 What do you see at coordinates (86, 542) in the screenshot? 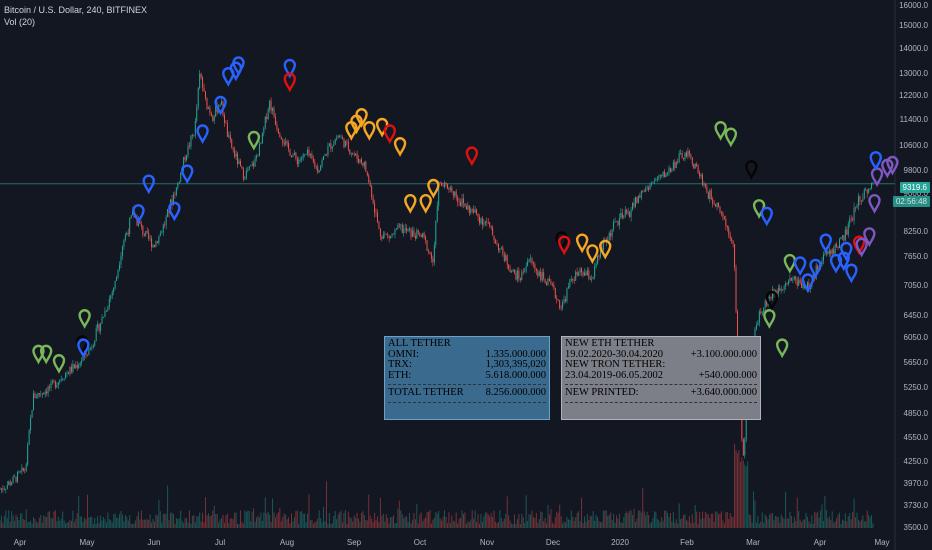
I see `x-tick-label: May` at bounding box center [86, 542].